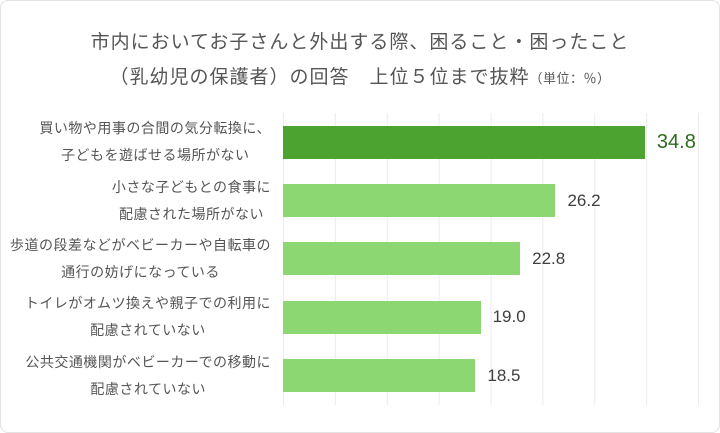 This screenshot has width=720, height=433. I want to click on chart-title-line-2: （乳幼児の保護者）の回答 上位５位まで抜粋（単位：％）, so click(360, 78).